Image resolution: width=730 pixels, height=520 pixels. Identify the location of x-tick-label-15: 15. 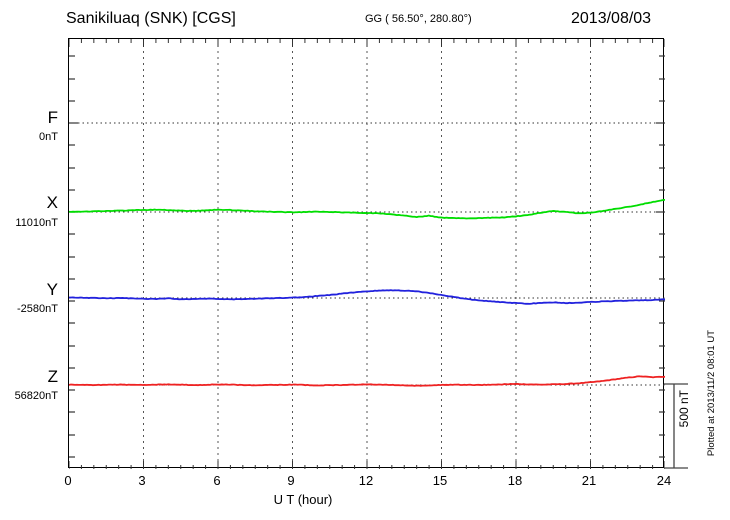
(440, 480).